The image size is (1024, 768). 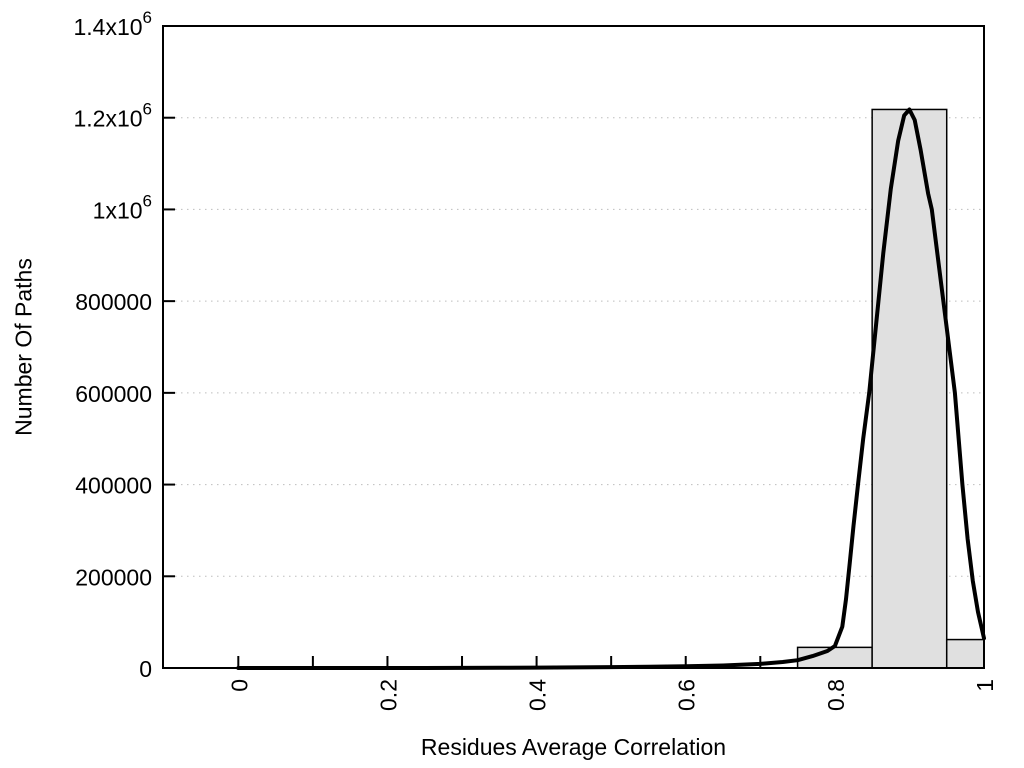 I want to click on x-tick-label: 0.2, so click(x=388, y=695).